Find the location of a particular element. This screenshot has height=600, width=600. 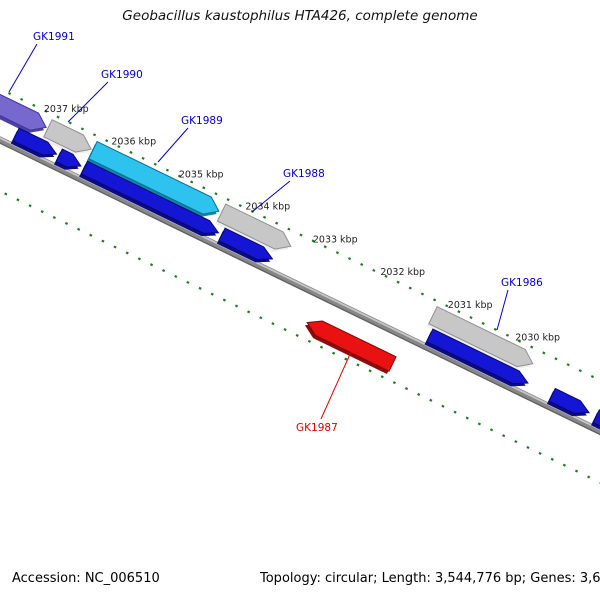

gene-arrow-GK1986 is located at coordinates (481, 336).